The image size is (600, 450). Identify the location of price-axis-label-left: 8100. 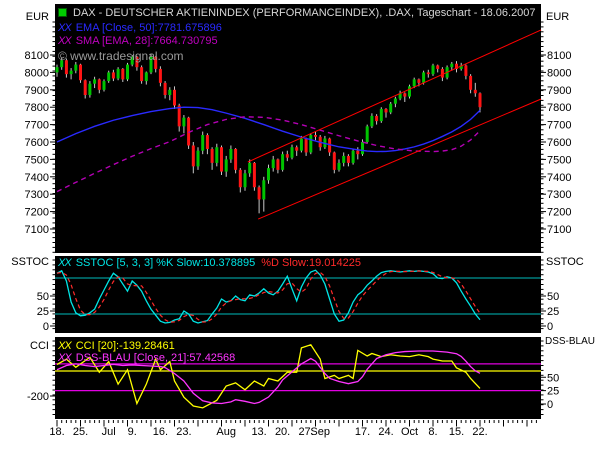
(37, 56).